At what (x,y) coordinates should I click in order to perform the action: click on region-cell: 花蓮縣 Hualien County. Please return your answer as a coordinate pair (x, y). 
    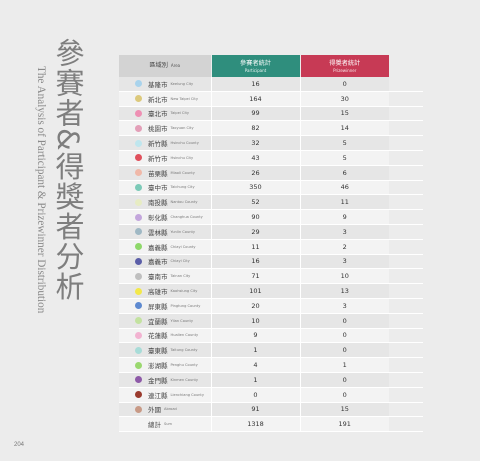
    Looking at the image, I should click on (165, 336).